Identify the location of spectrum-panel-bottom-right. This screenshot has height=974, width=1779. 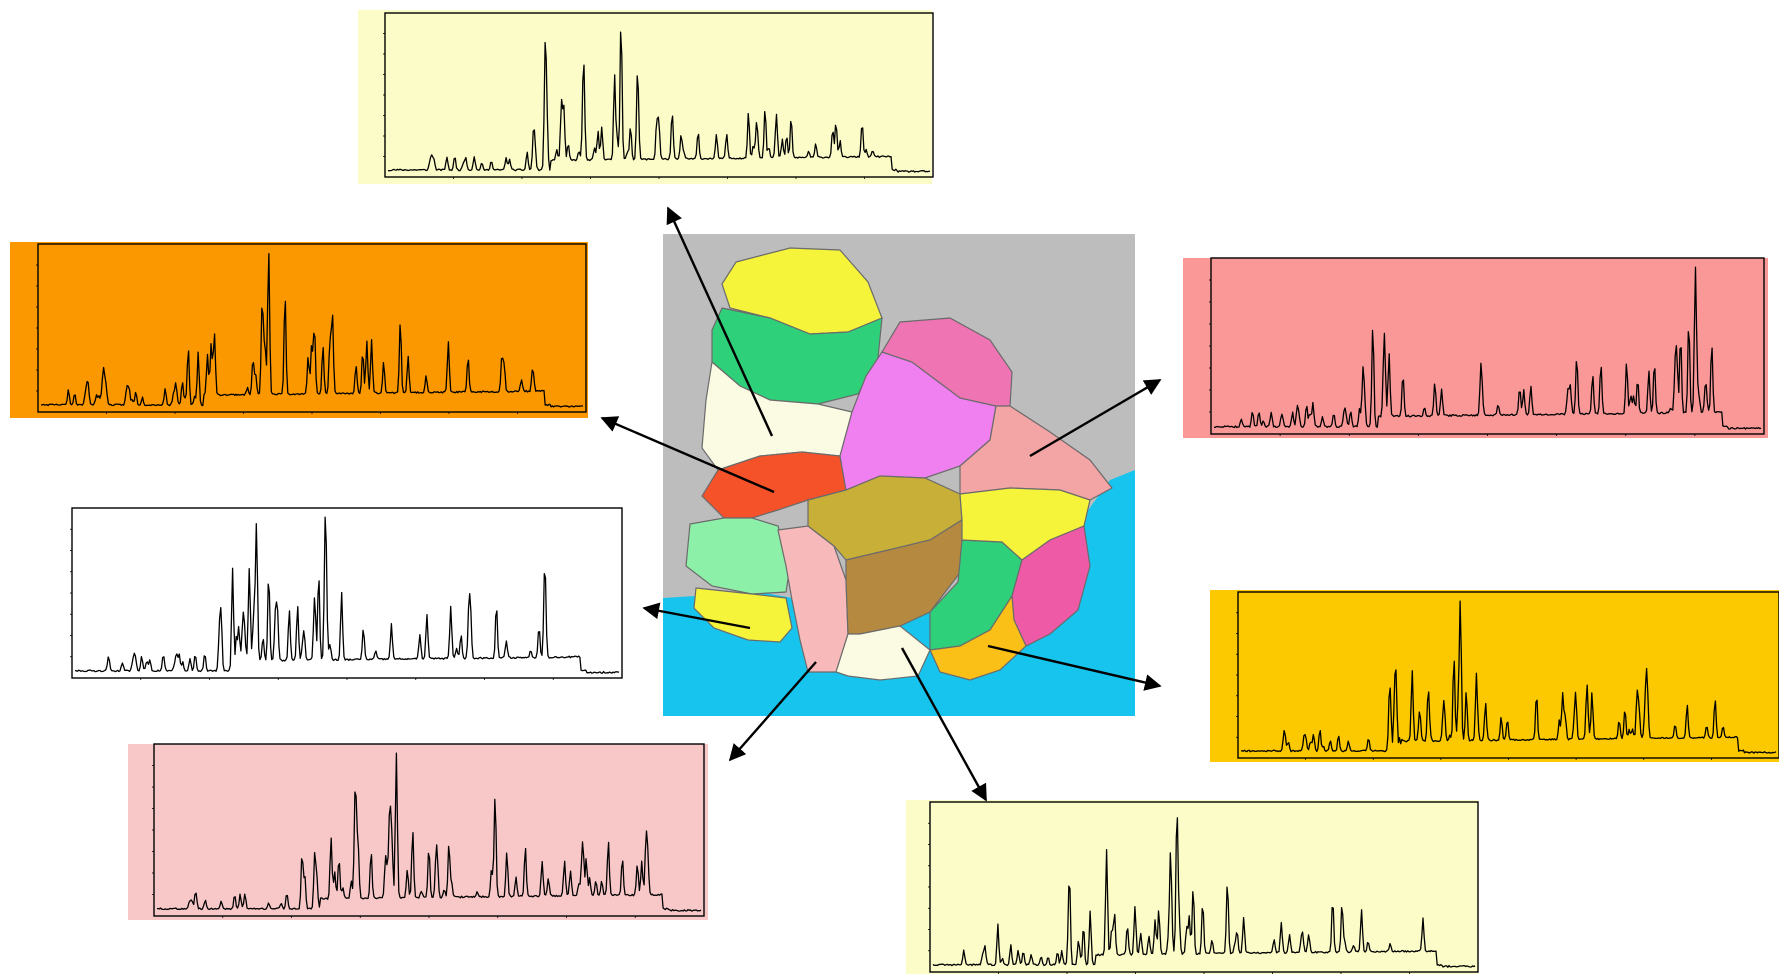
(1192, 887).